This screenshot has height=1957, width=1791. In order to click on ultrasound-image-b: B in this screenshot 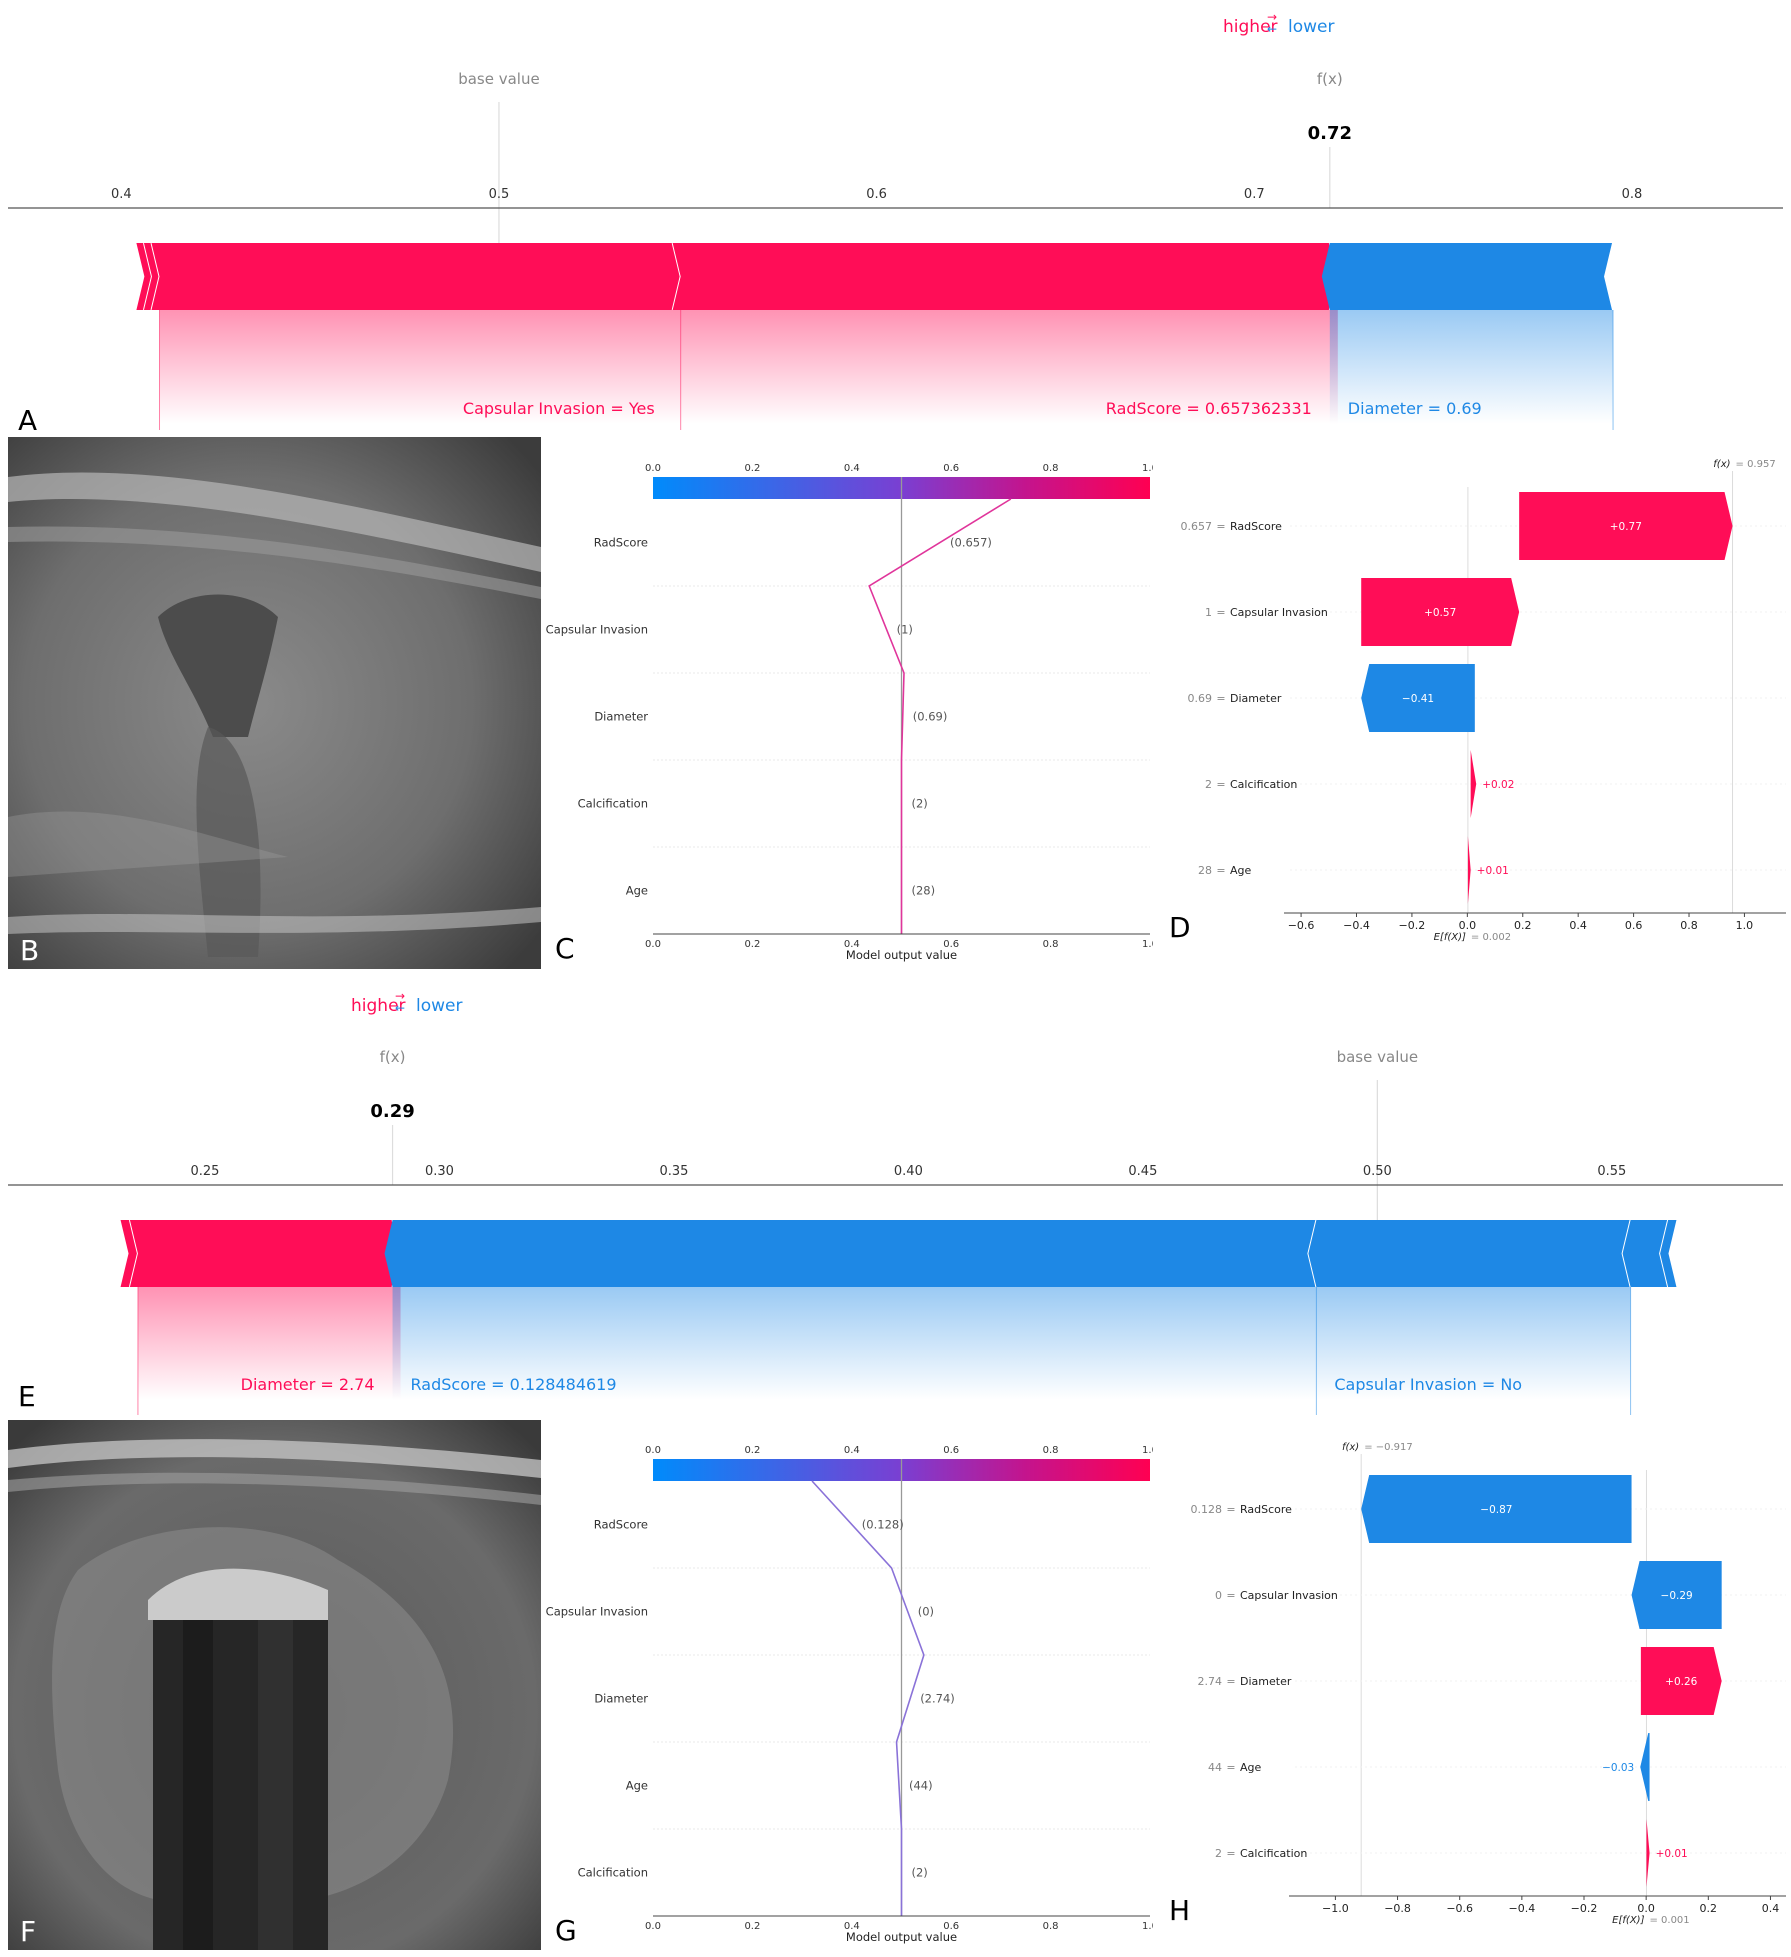, I will do `click(274, 703)`.